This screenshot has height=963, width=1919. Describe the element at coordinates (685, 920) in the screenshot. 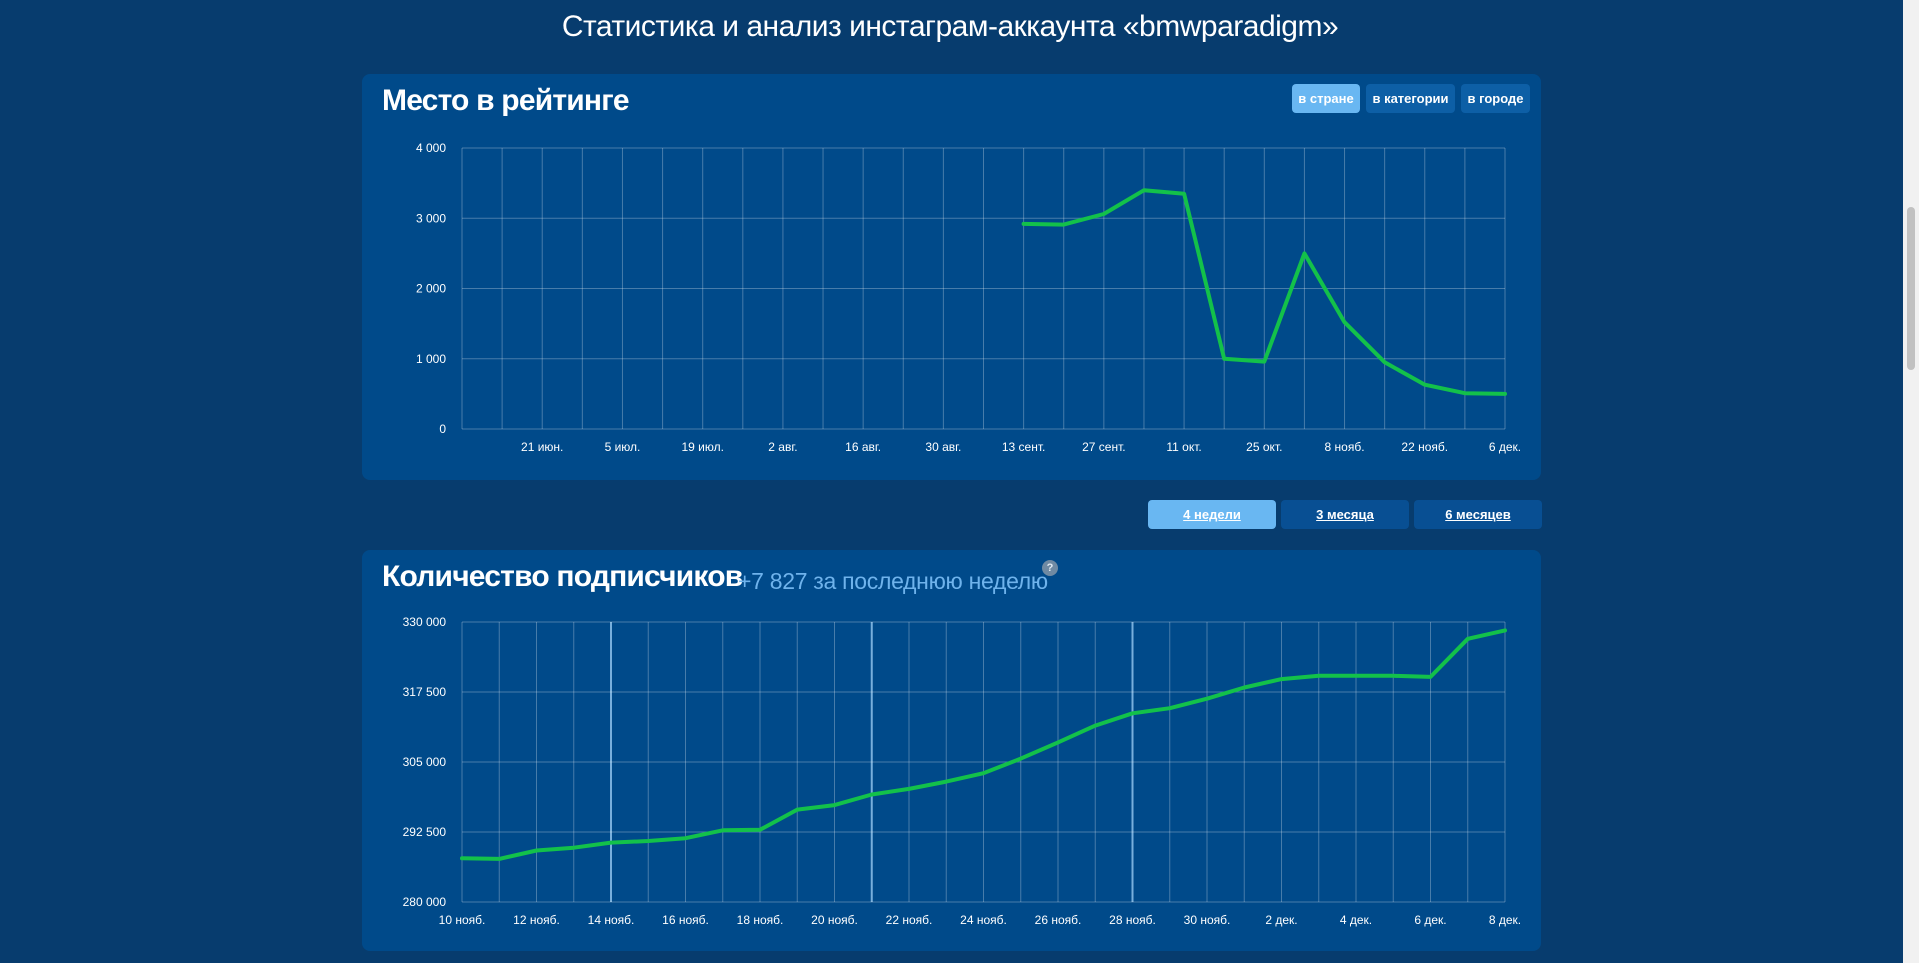

I see `subs-x-tick-label: 16 нояб.` at that location.